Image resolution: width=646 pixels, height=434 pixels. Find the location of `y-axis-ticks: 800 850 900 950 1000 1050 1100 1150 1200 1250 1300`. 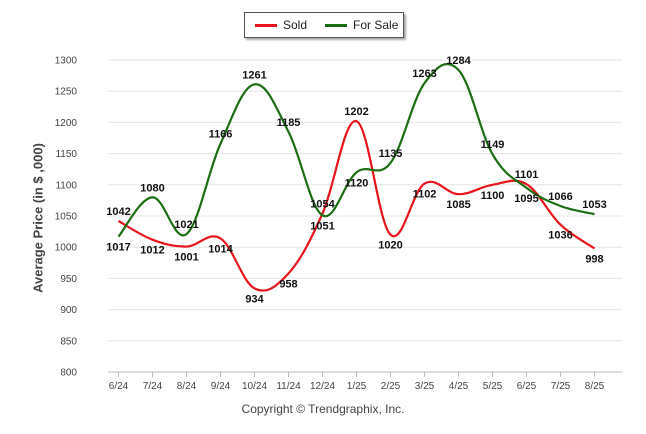

y-axis-ticks: 800 850 900 950 1000 1050 1100 1150 1200 1250 1300 is located at coordinates (66, 217).